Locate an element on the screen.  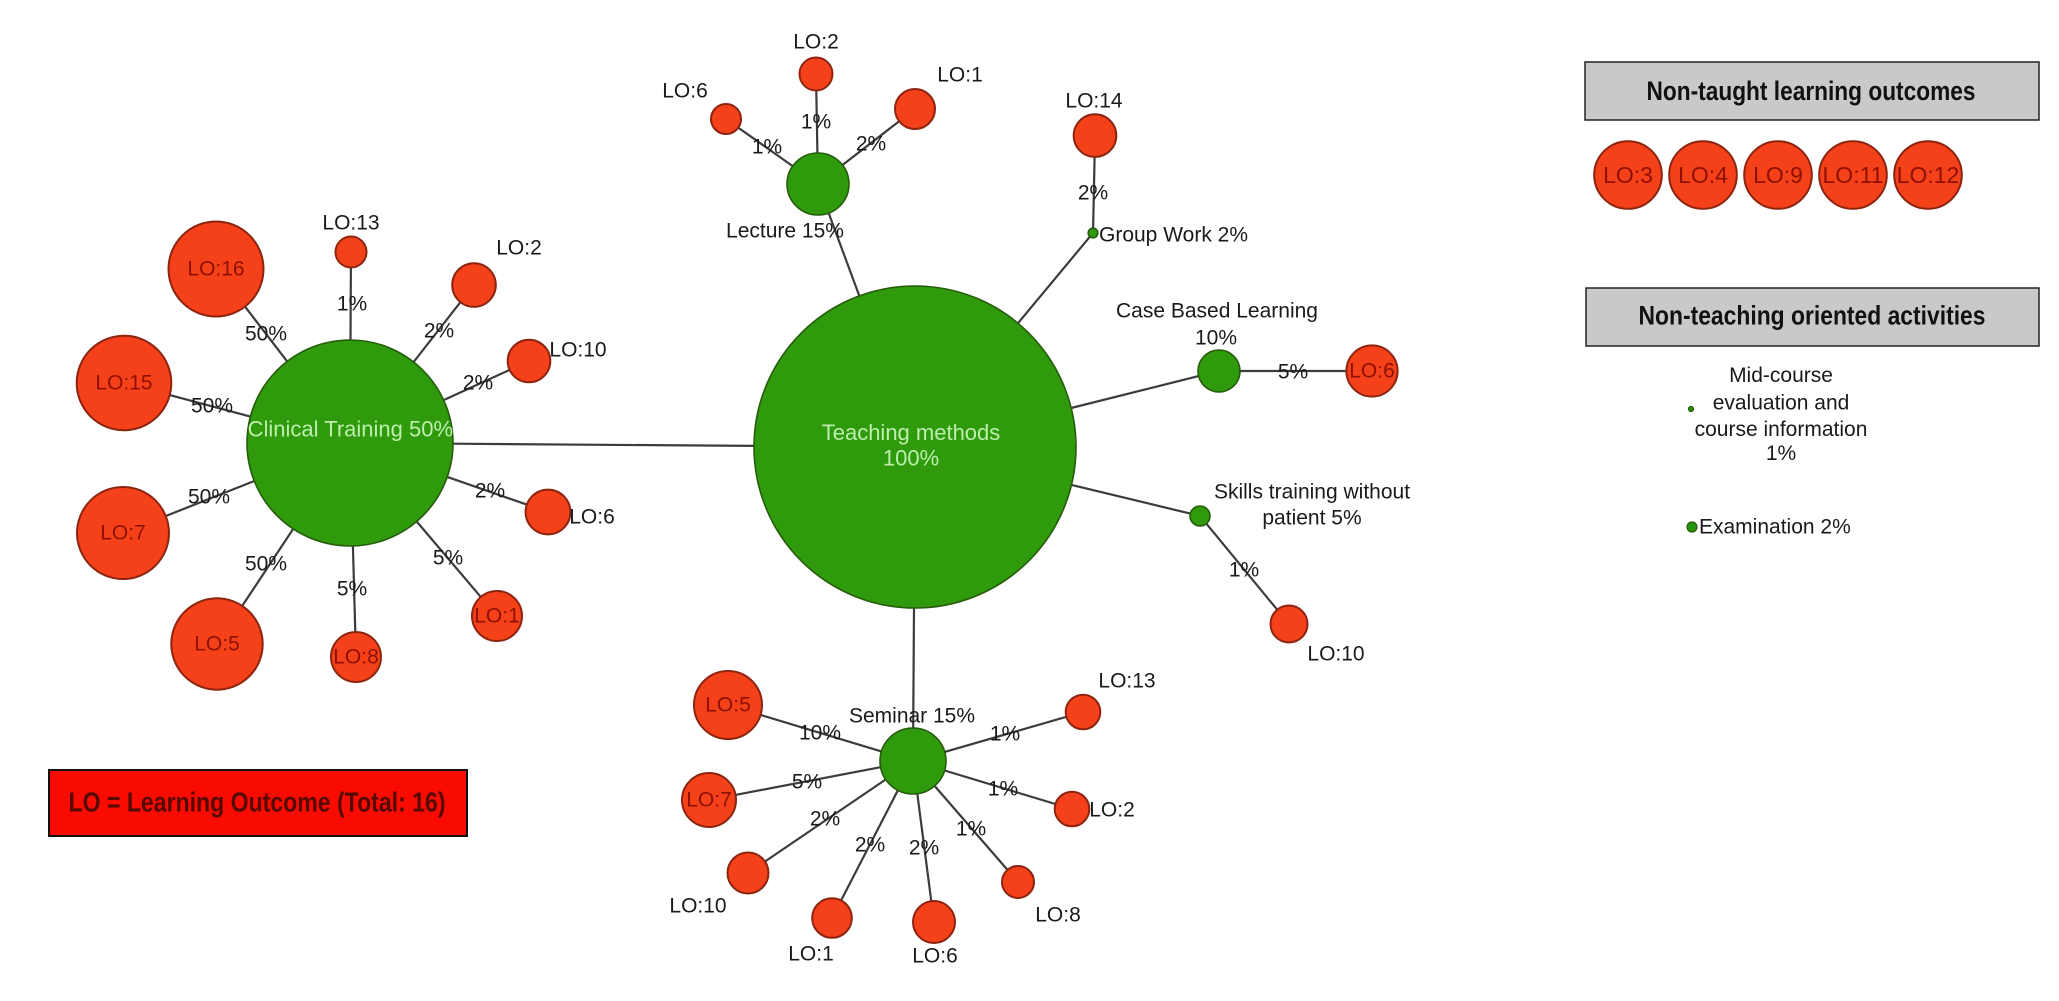
svg-text: LO:4 is located at coordinates (1703, 175).